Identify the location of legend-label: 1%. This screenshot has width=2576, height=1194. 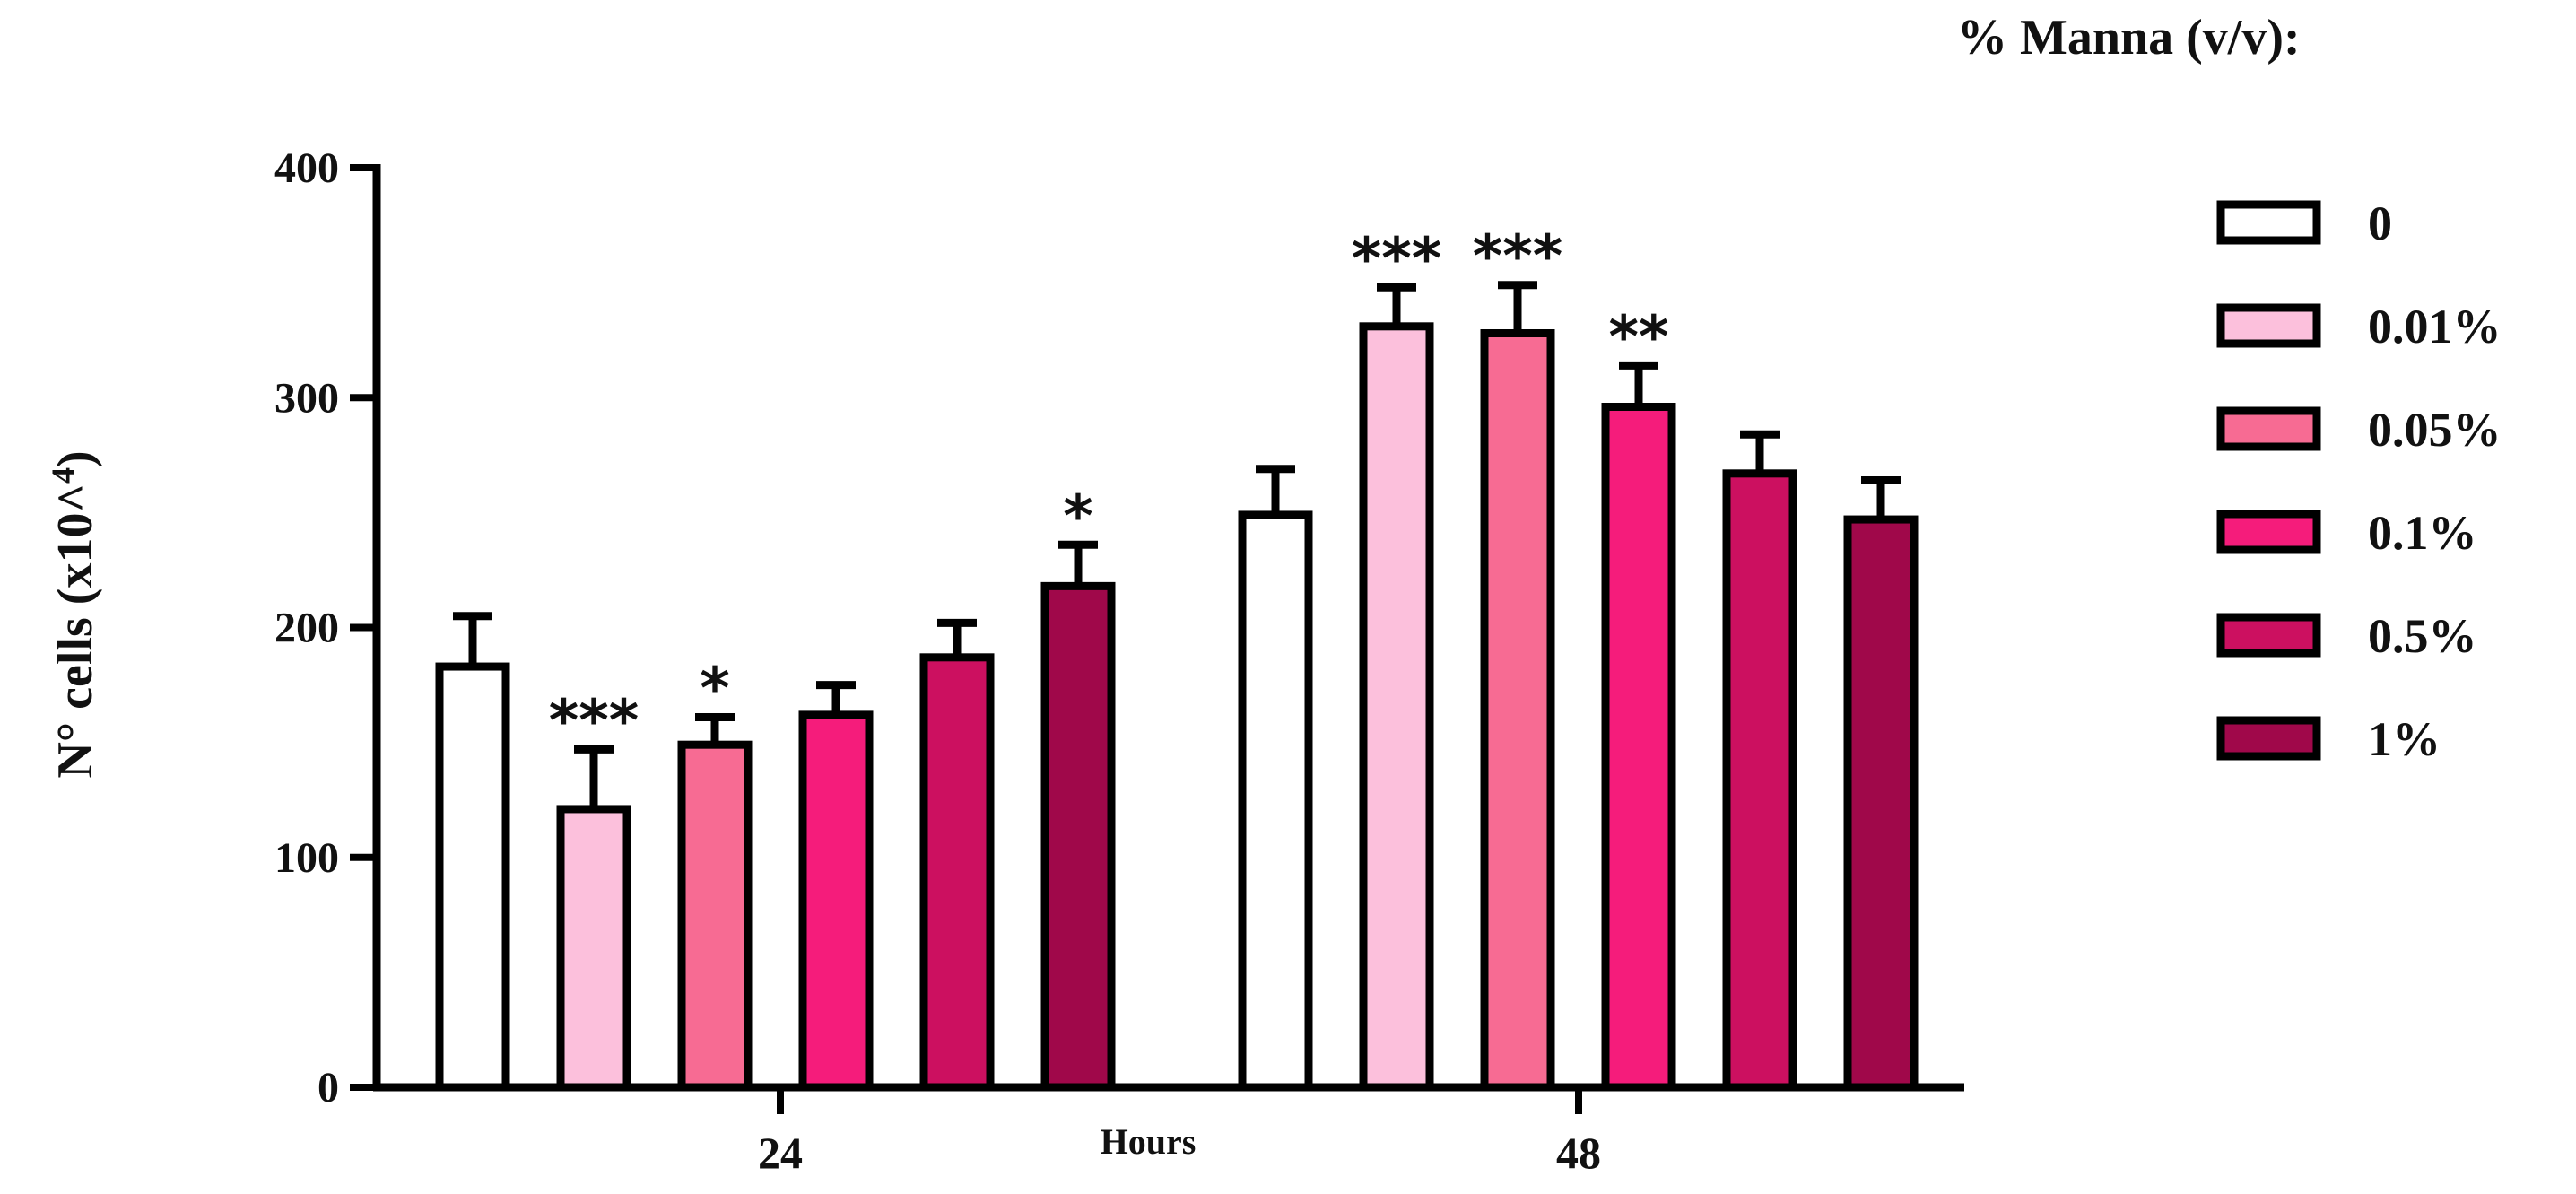
(2404, 739).